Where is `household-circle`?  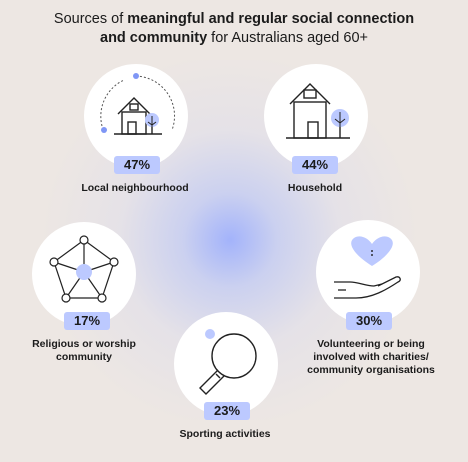
household-circle is located at coordinates (316, 116).